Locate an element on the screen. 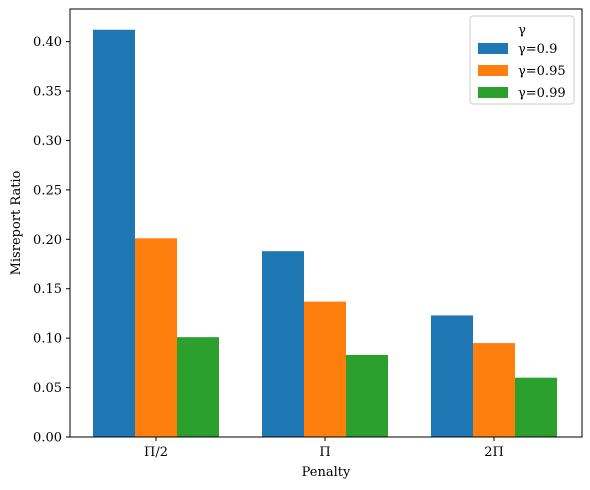 This screenshot has width=590, height=490. y-tick-label: 0.35 is located at coordinates (47, 92).